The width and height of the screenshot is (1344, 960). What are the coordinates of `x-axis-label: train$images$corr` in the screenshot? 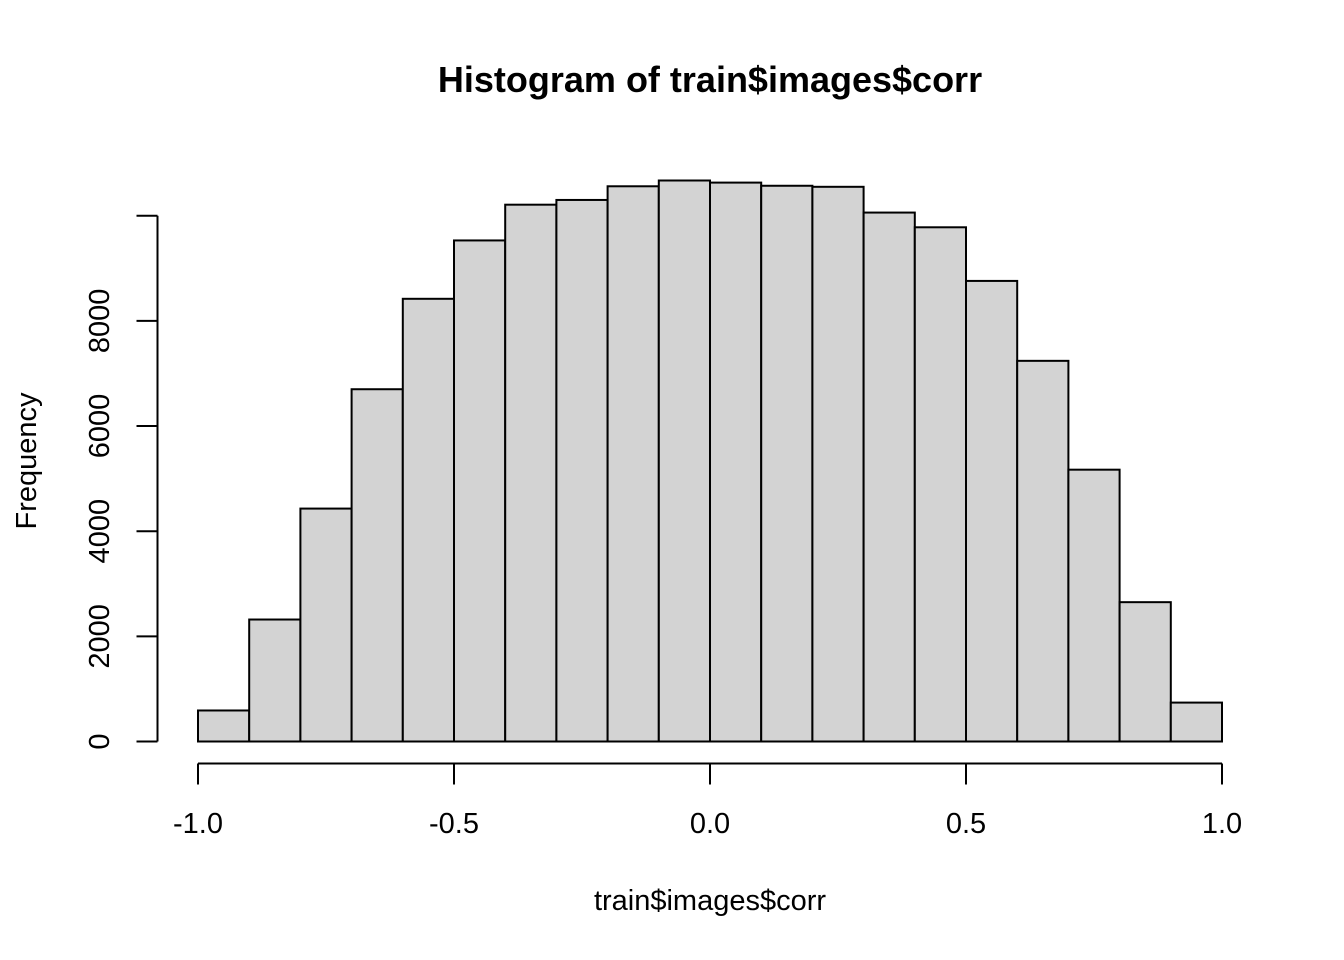 It's located at (710, 901).